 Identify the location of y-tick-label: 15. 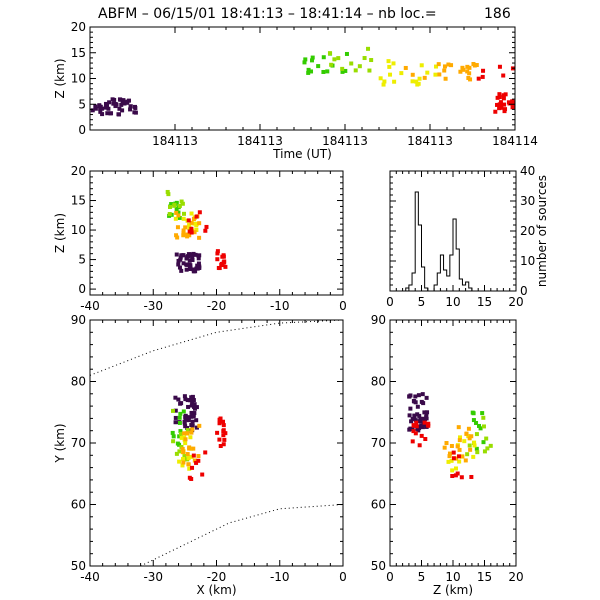
(78, 53).